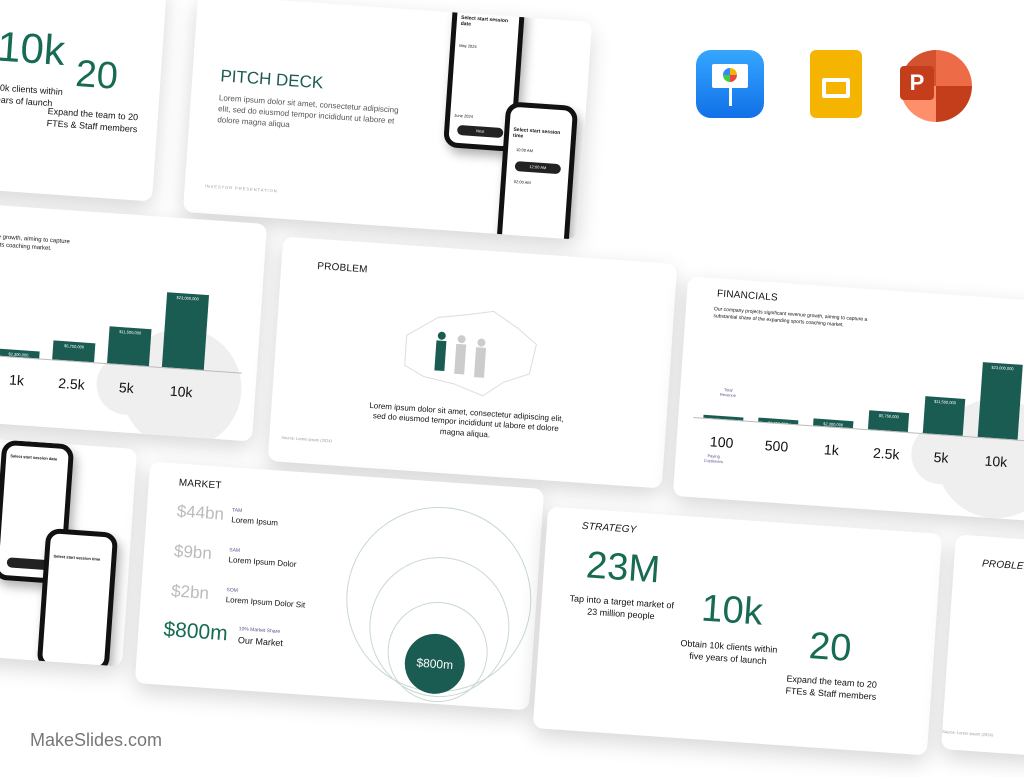 This screenshot has width=1024, height=777. Describe the element at coordinates (237, 511) in the screenshot. I see `tam-tag: TAM` at that location.